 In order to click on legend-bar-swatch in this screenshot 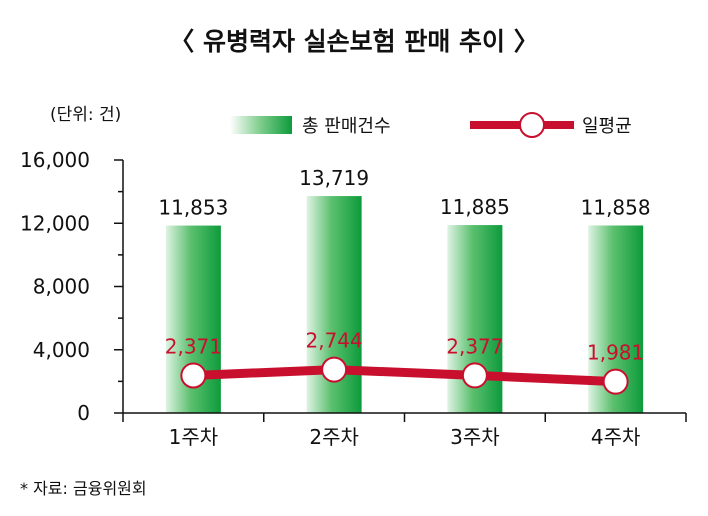, I will do `click(261, 125)`.